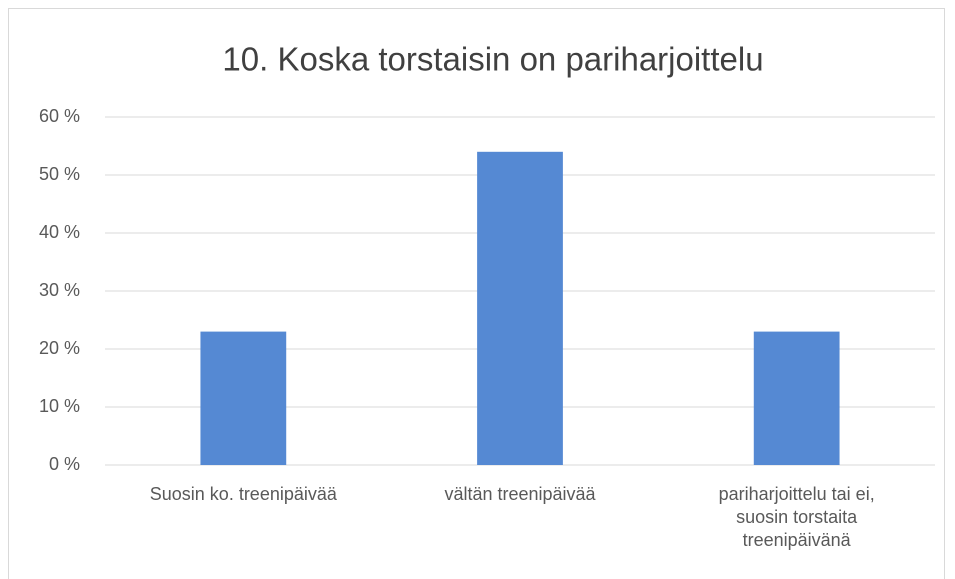 The width and height of the screenshot is (955, 579). What do you see at coordinates (59, 290) in the screenshot?
I see `y-tick-label: 30 %` at bounding box center [59, 290].